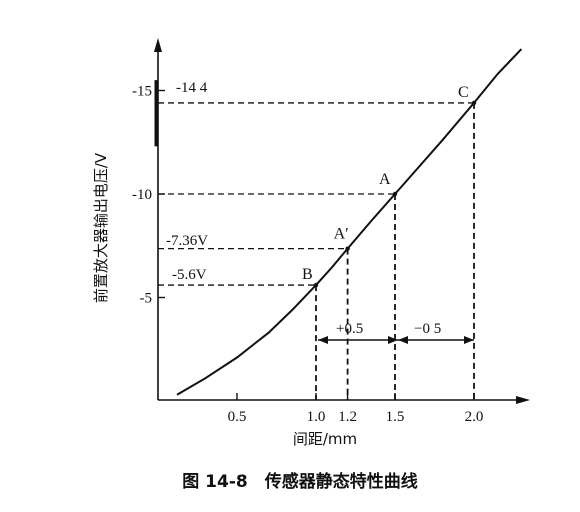 The width and height of the screenshot is (580, 512). Describe the element at coordinates (307, 274) in the screenshot. I see `point-label: B` at that location.